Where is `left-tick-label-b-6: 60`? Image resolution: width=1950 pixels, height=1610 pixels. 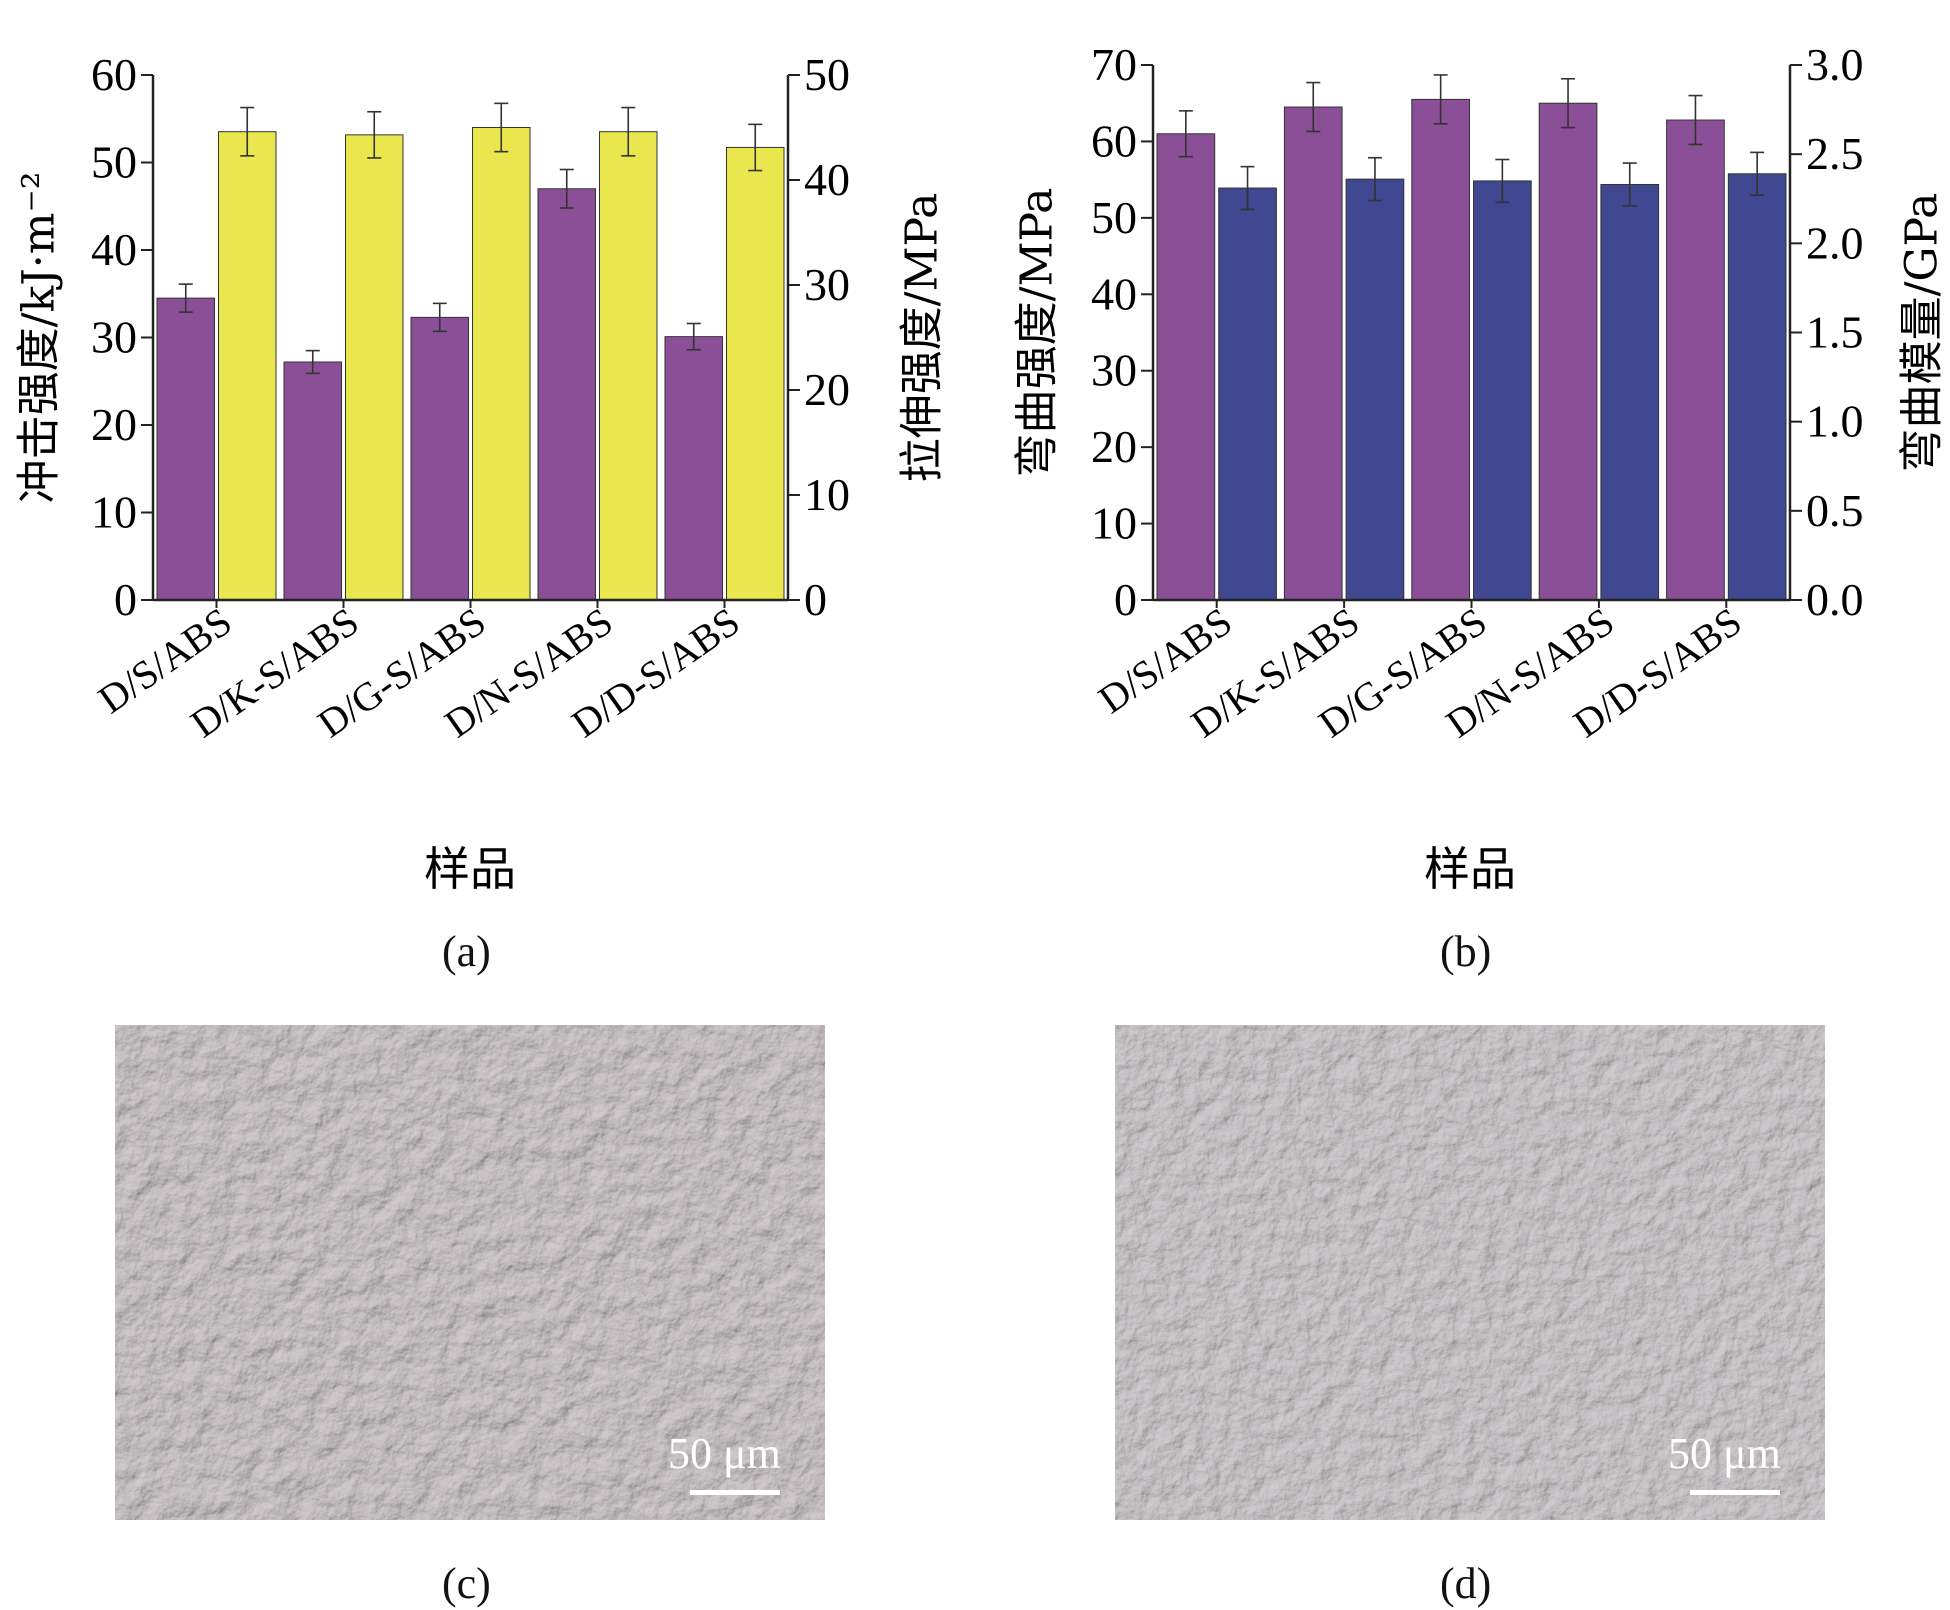
left-tick-label-b-6: 60 is located at coordinates (1114, 140).